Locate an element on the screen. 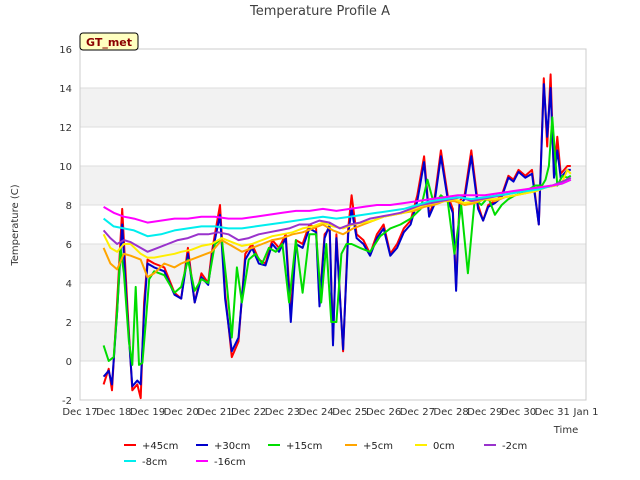 The height and width of the screenshot is (480, 640). x-tick-label: Dec 26 is located at coordinates (383, 412).